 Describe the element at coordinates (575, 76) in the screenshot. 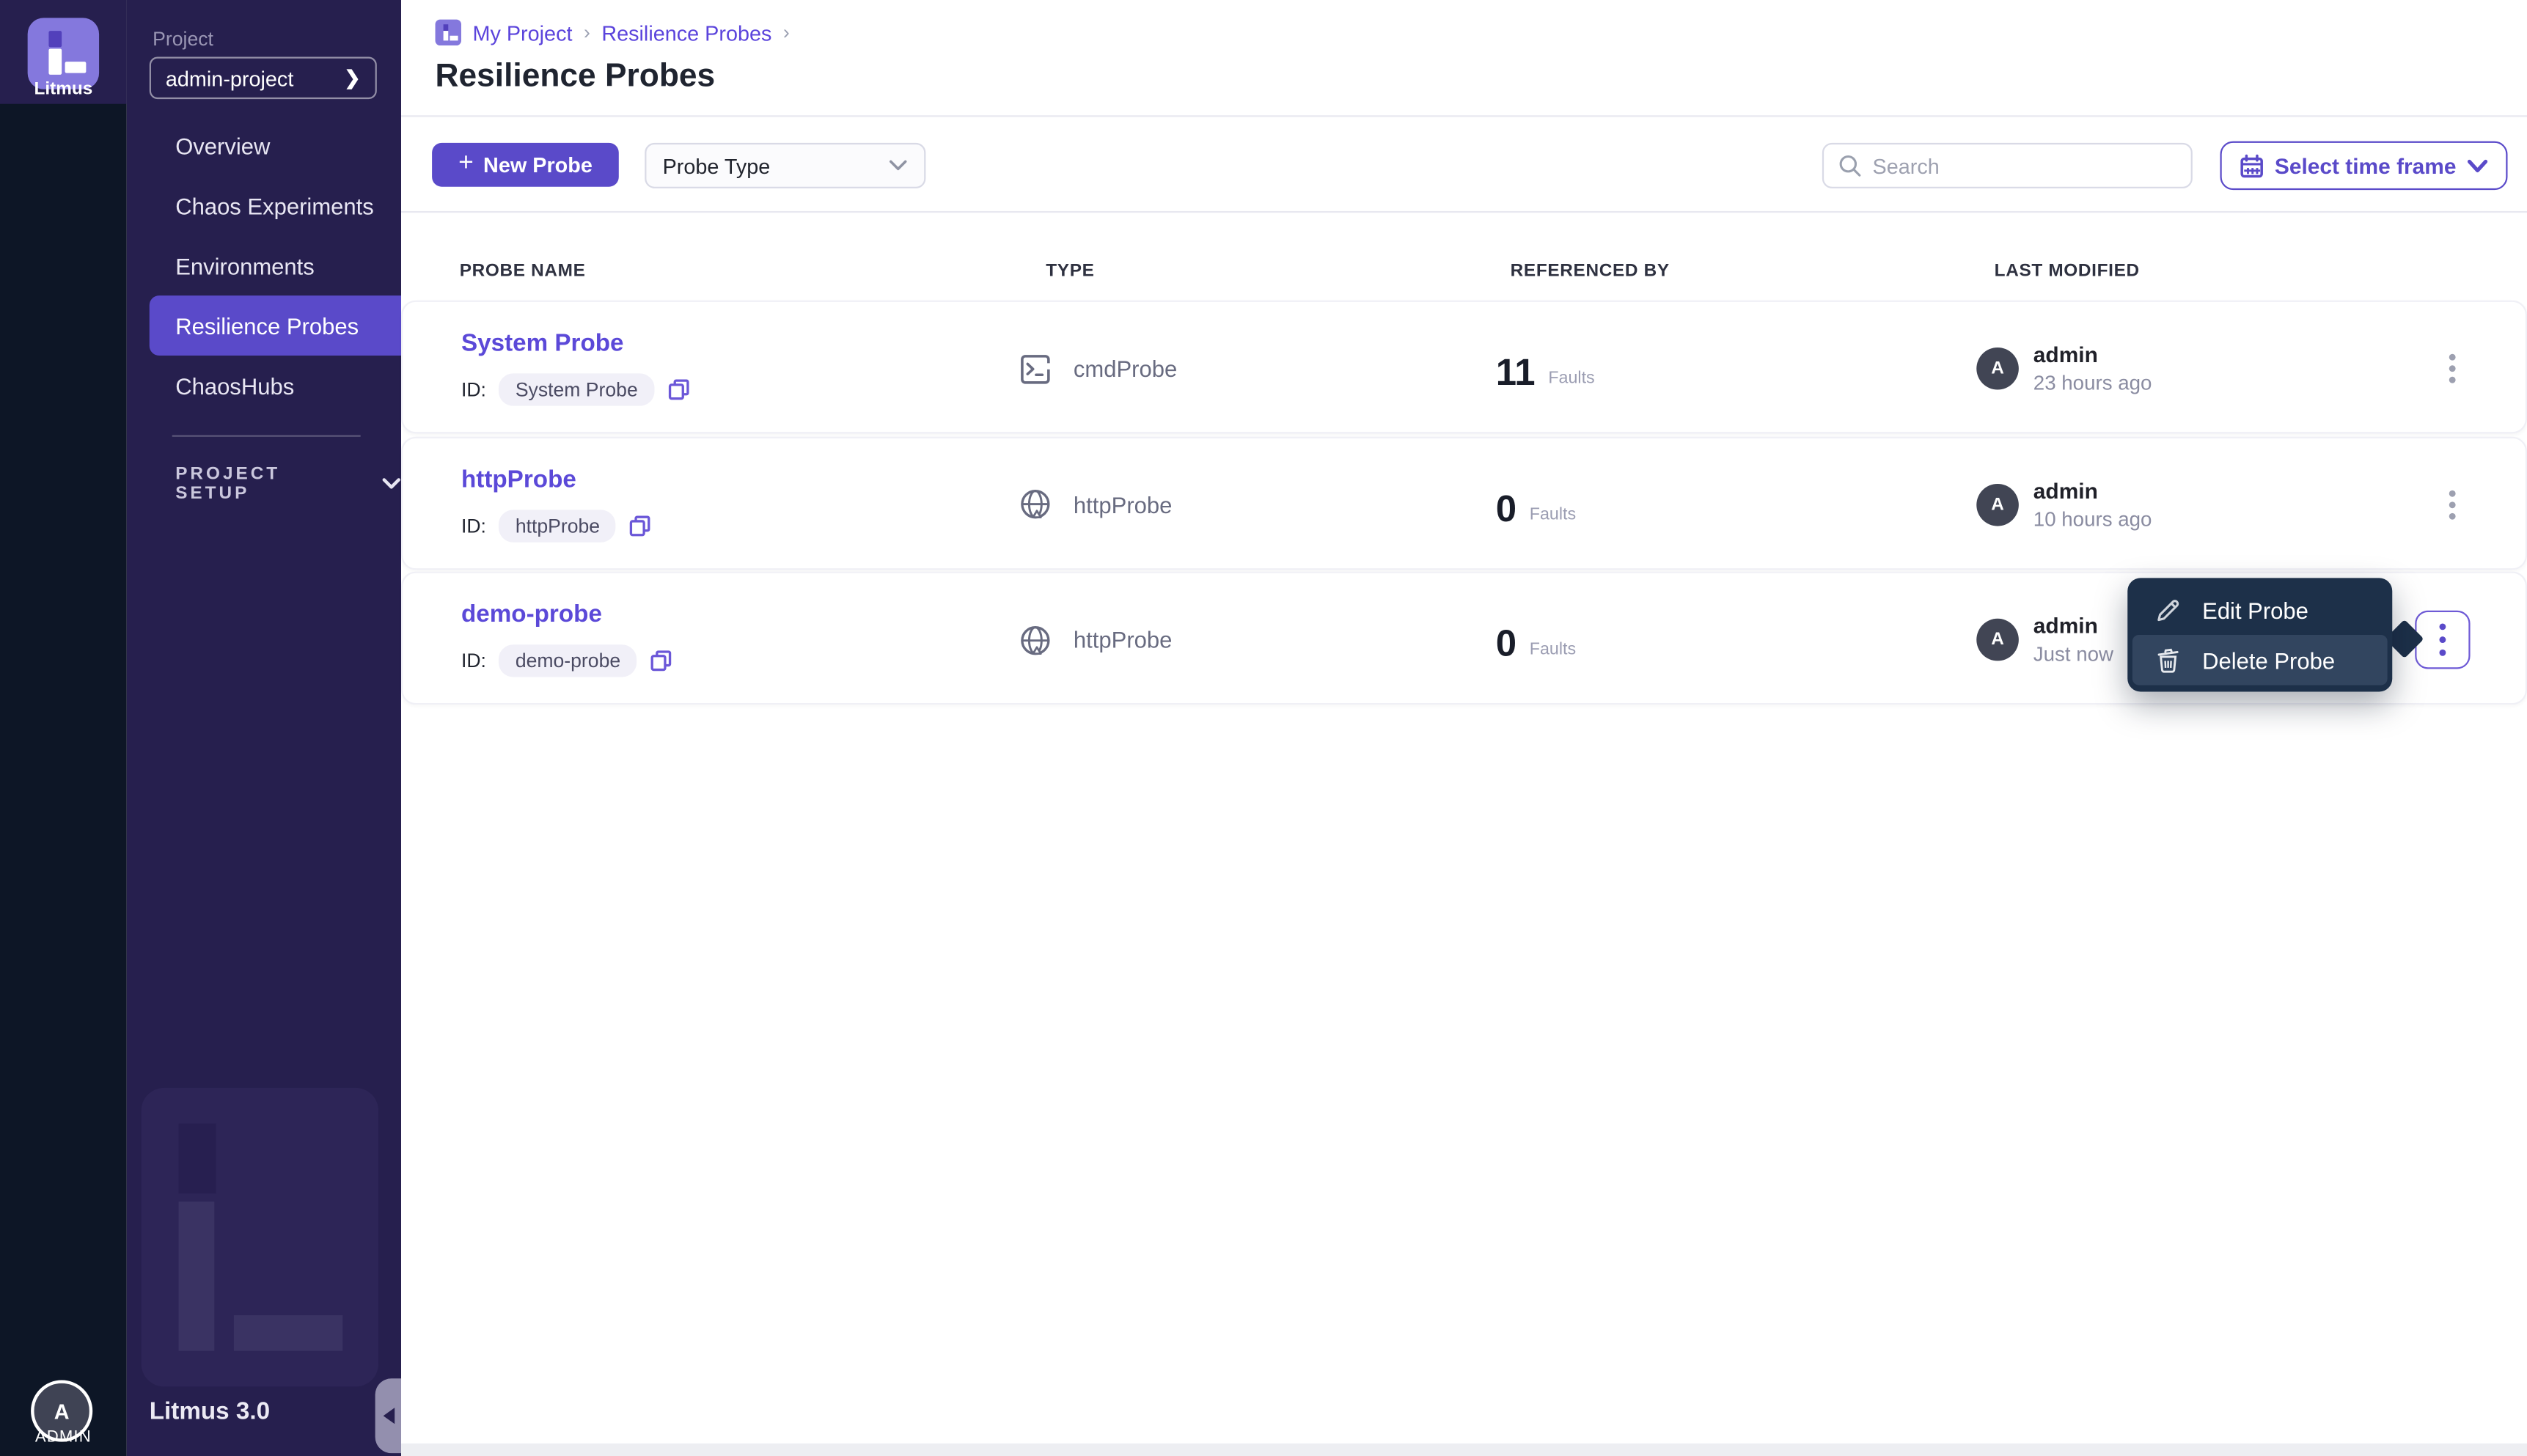

I see `page-title: Resilience Probes` at that location.